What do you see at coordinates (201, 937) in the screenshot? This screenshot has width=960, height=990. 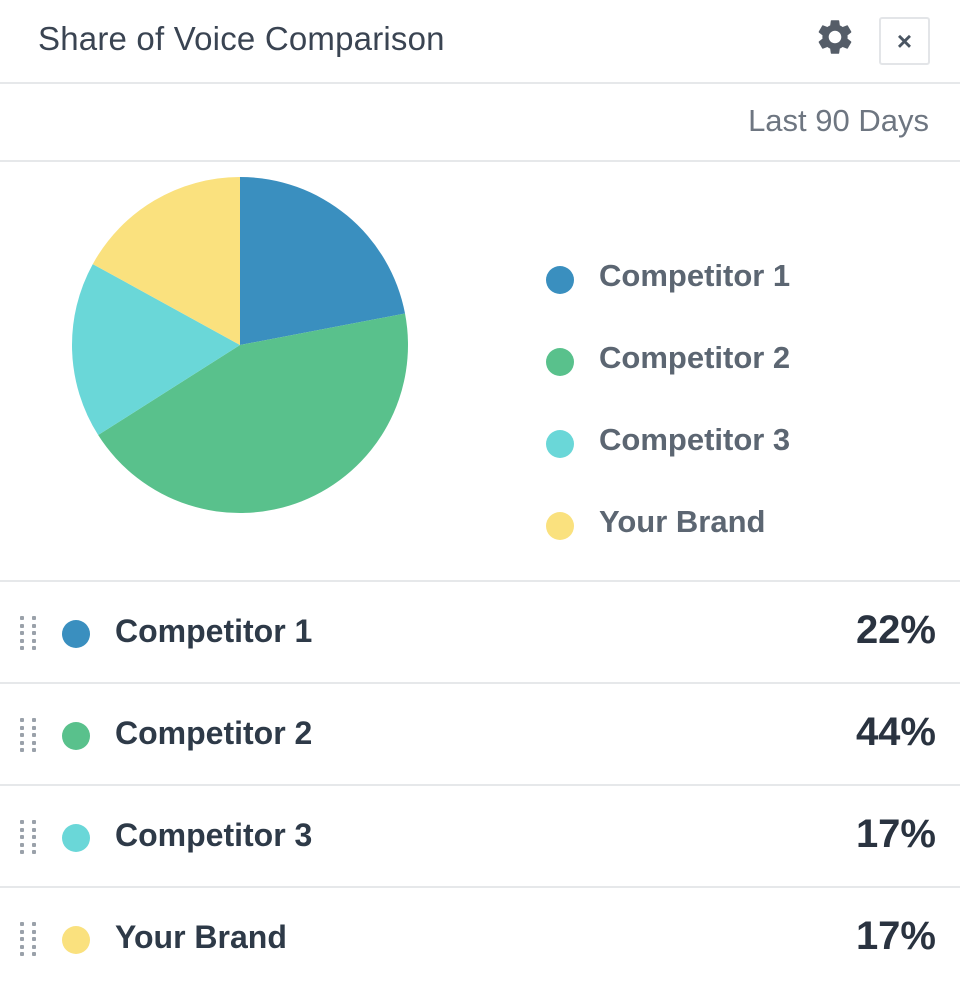 I see `row-label: Your Brand` at bounding box center [201, 937].